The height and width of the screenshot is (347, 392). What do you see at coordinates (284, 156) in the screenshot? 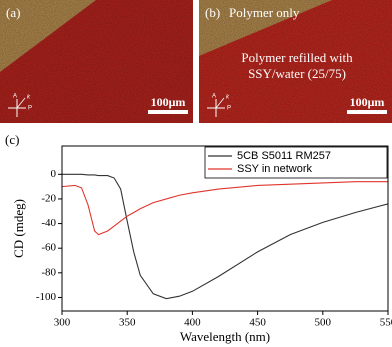
I see `legend-label: 5CB S5011 RM257` at bounding box center [284, 156].